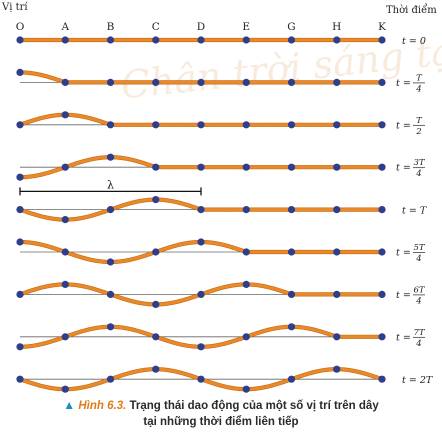 This screenshot has height=435, width=442. Describe the element at coordinates (102, 406) in the screenshot. I see `caption-figure-label: Hình 6.3.` at that location.